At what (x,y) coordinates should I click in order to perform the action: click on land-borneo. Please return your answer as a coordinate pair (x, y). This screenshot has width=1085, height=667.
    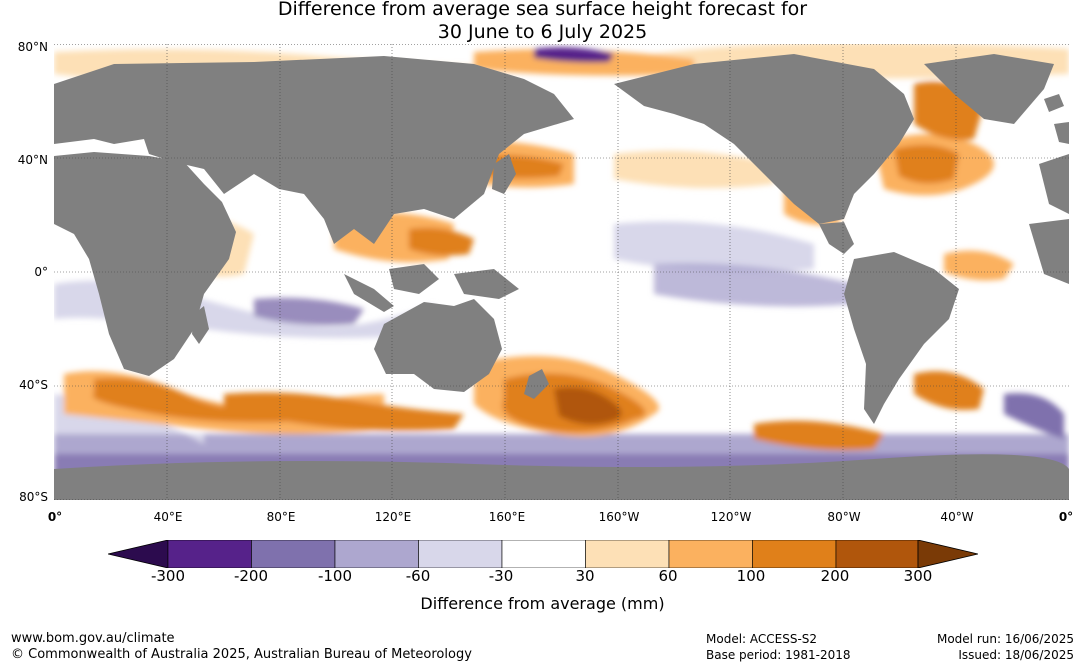
    Looking at the image, I should click on (414, 279).